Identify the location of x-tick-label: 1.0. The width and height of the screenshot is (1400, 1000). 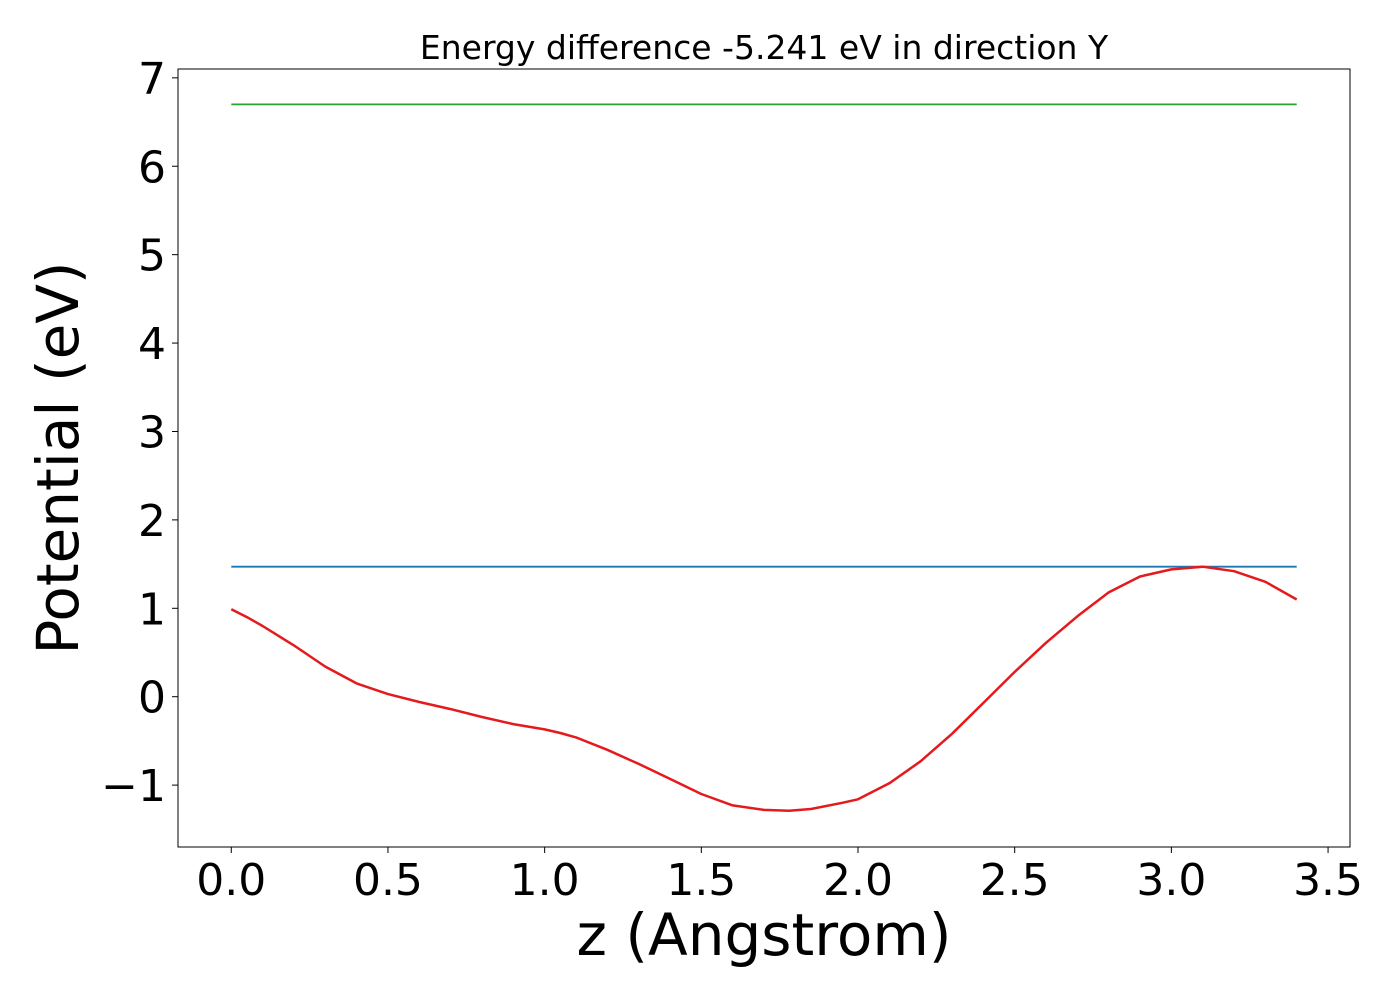
(545, 880).